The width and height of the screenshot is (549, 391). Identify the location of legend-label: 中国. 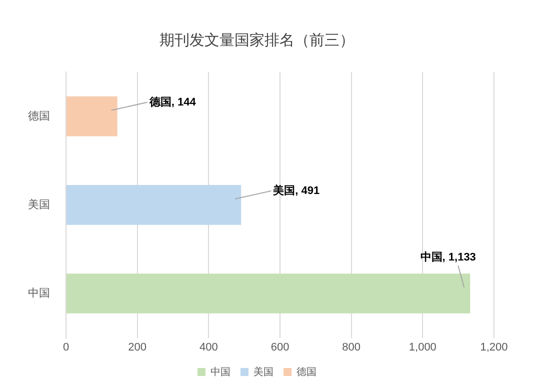
(220, 372).